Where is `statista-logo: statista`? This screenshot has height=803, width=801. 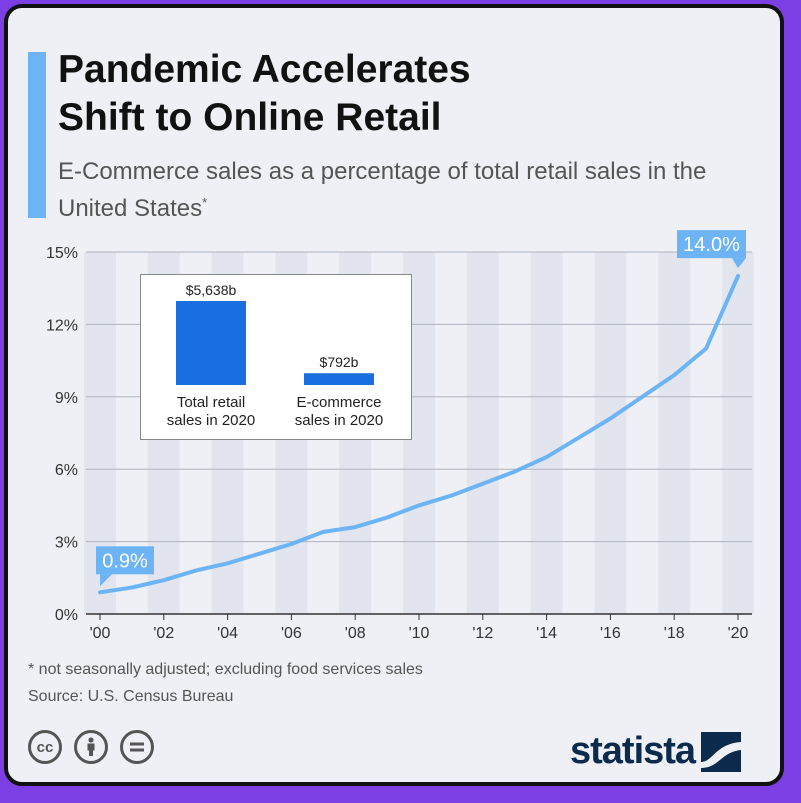
statista-logo: statista is located at coordinates (656, 751).